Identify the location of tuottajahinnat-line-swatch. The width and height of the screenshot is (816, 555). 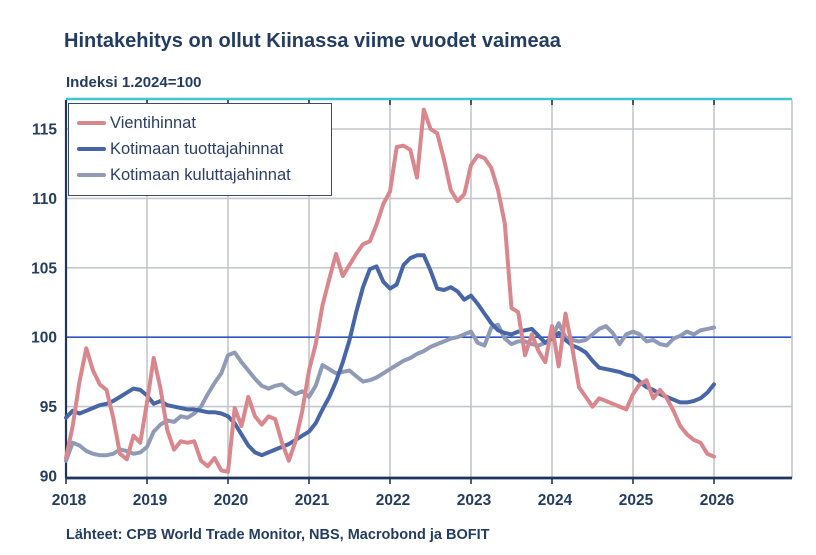
(91, 149).